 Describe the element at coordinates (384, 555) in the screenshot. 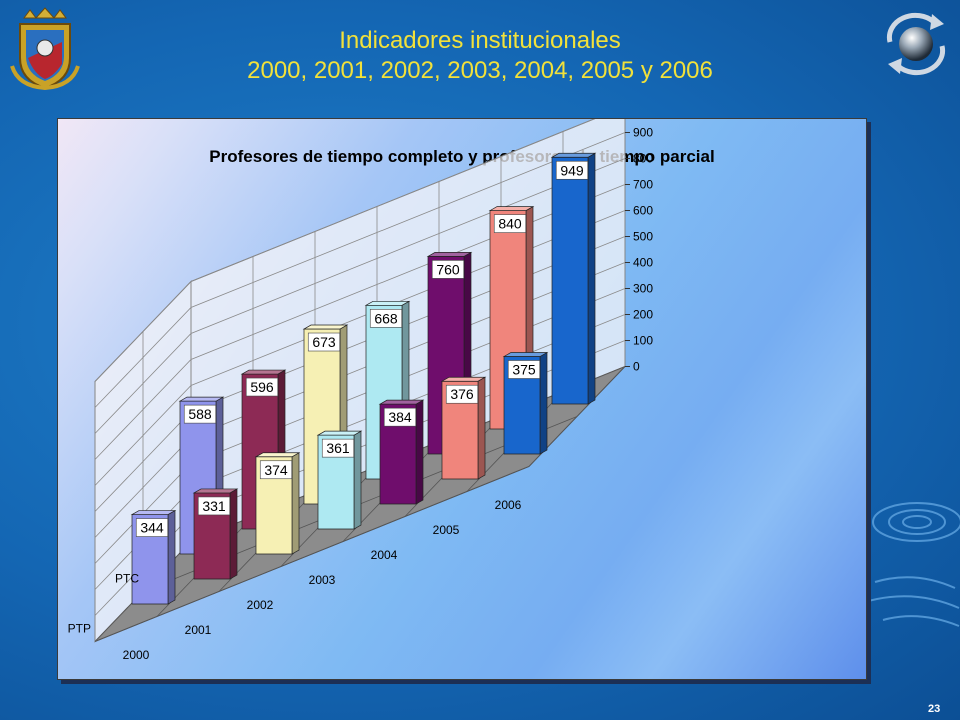

I see `category-label: 2004` at that location.